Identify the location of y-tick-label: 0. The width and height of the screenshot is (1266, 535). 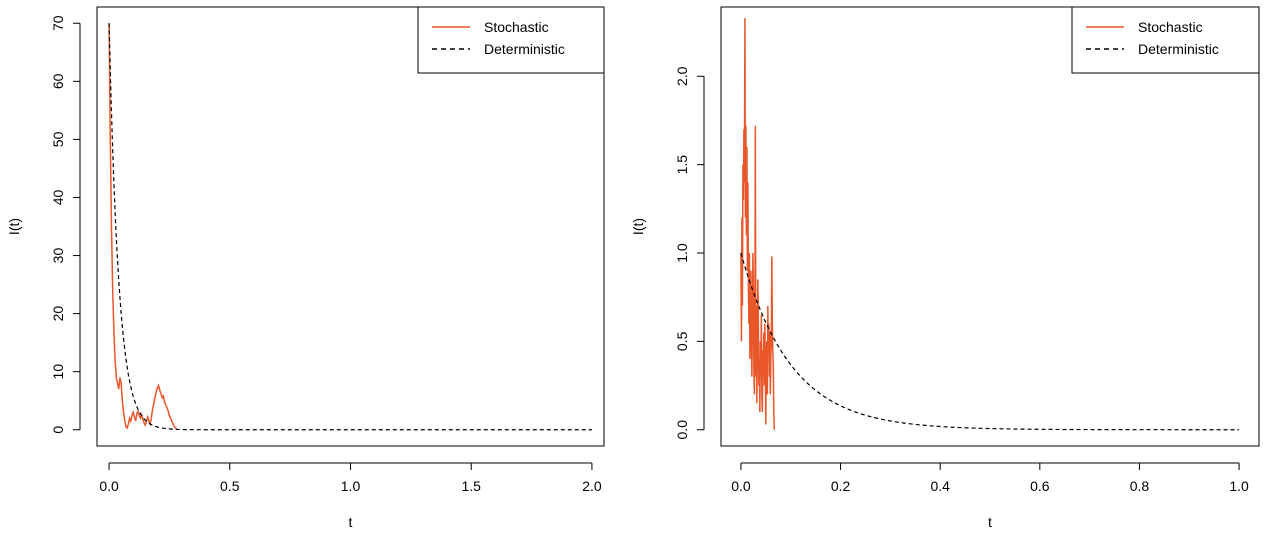
(58, 430).